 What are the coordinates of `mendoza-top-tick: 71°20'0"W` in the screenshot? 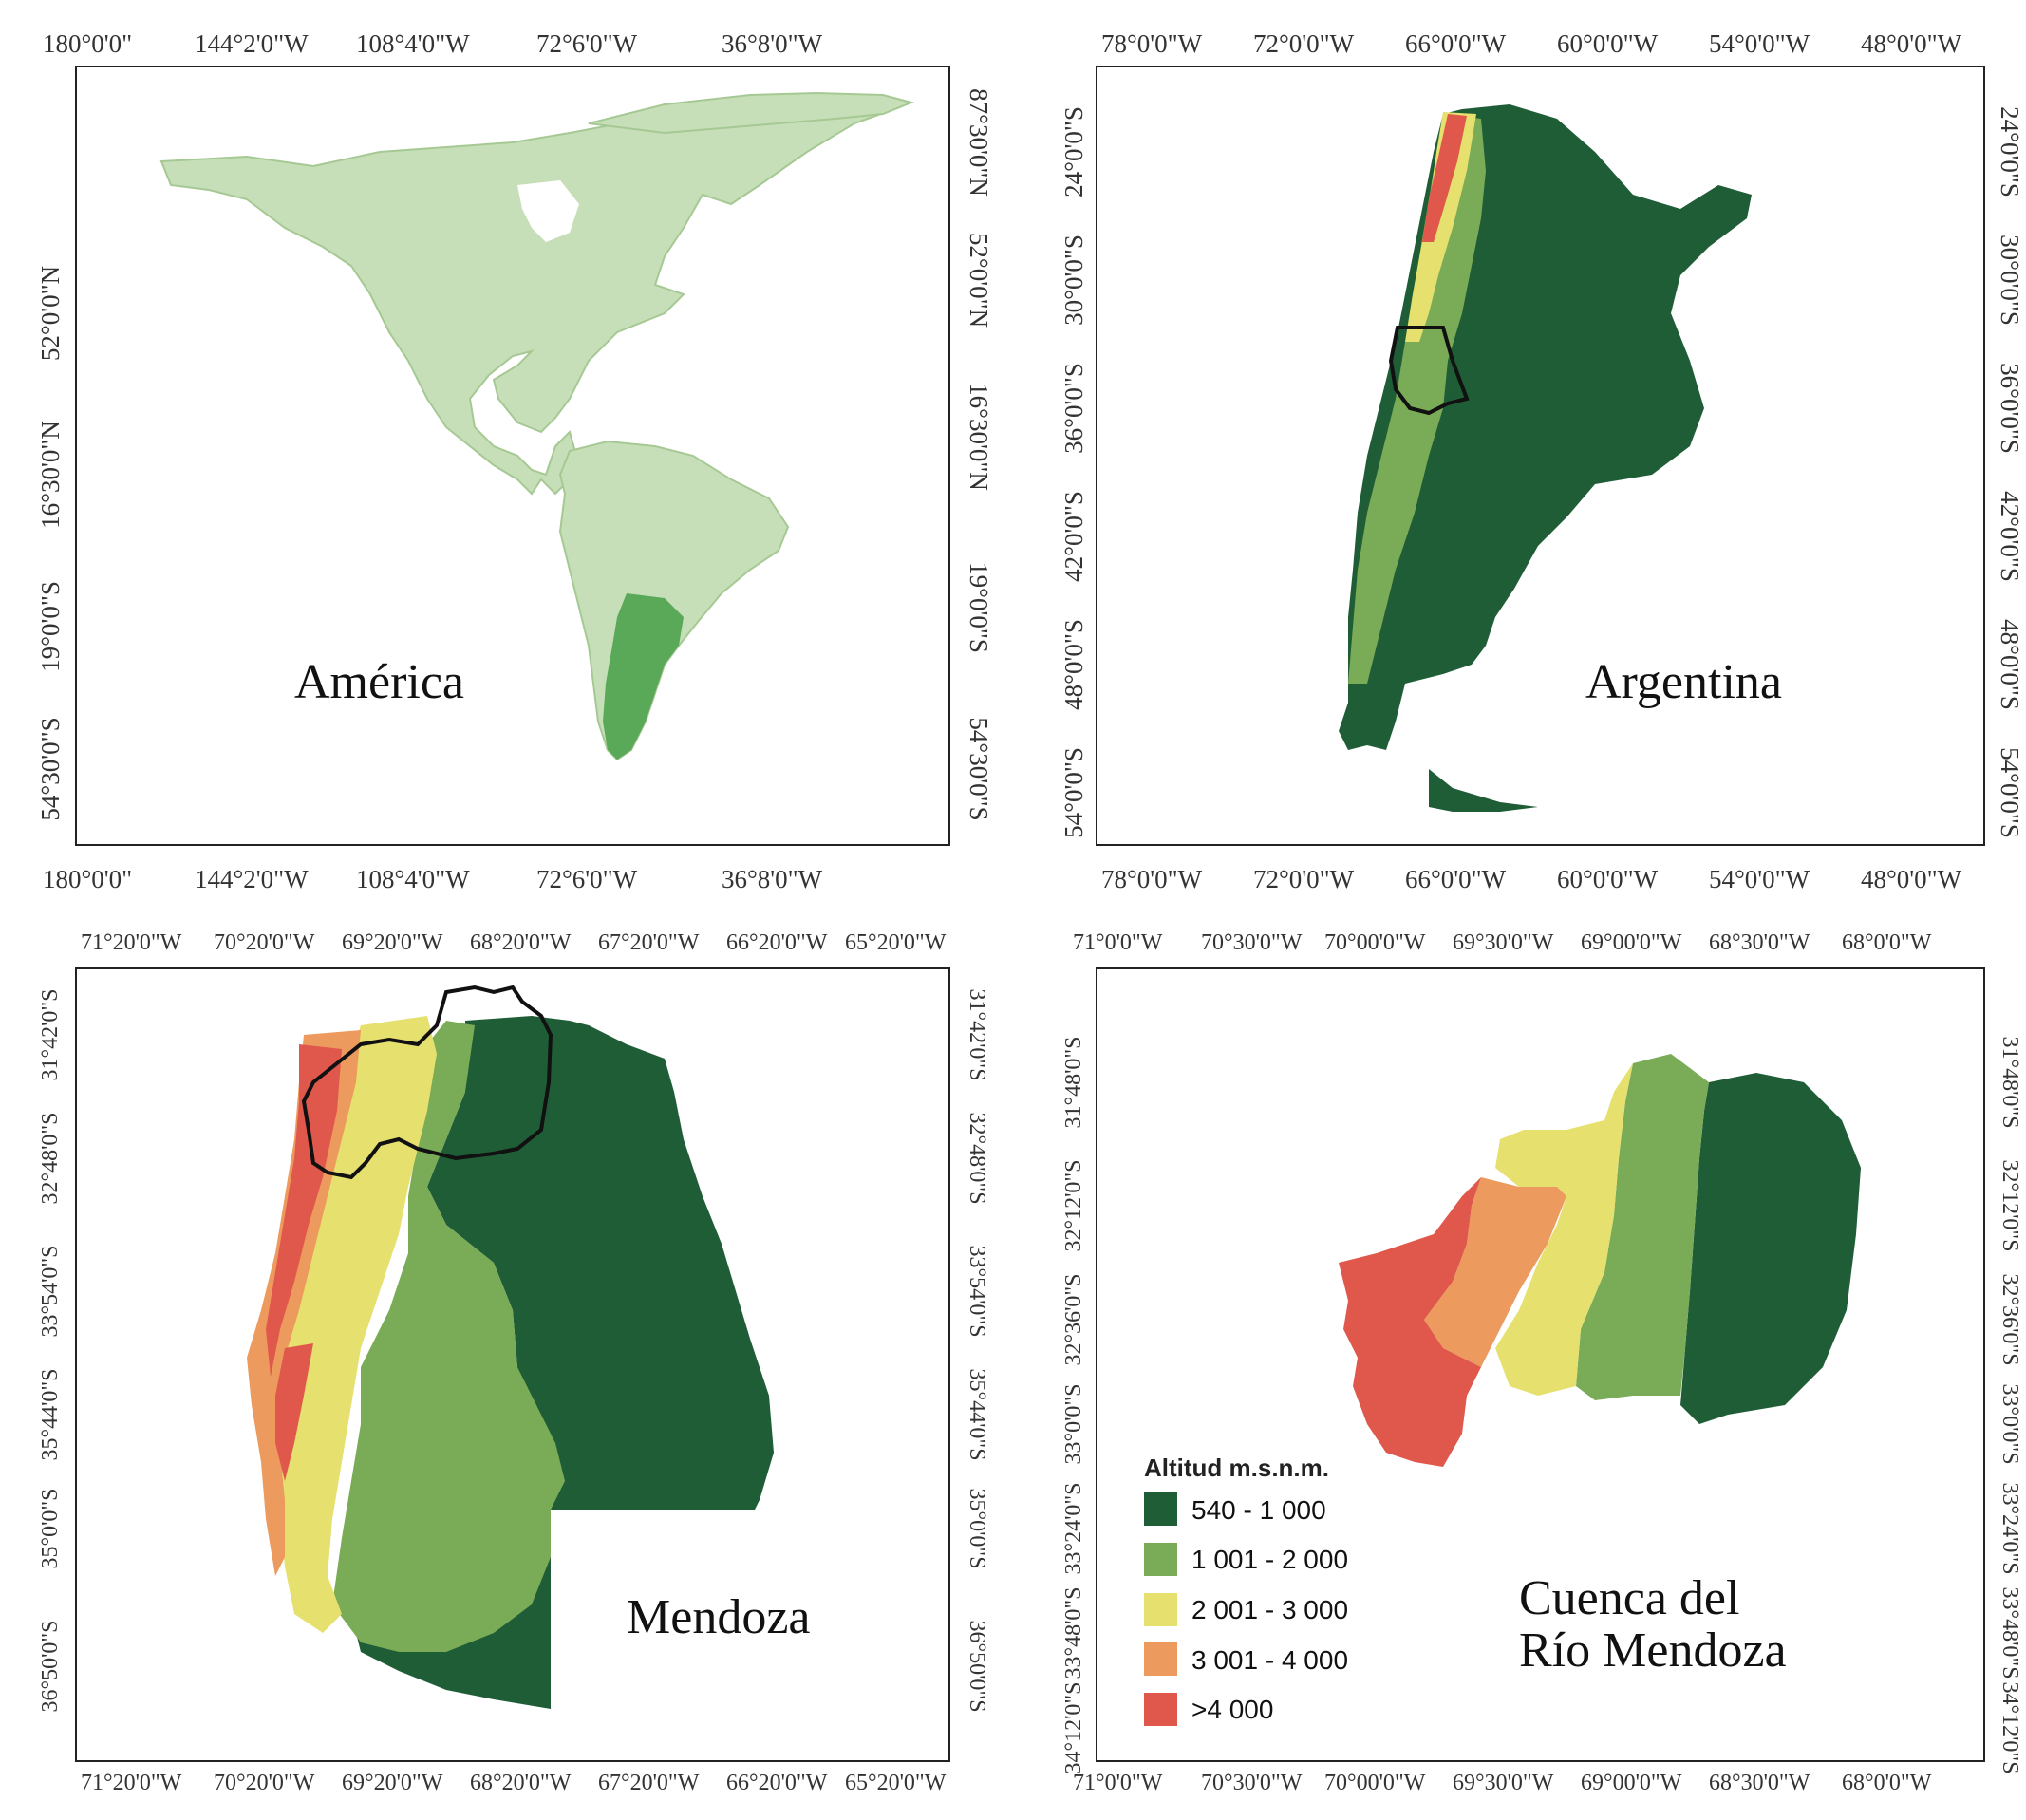 It's located at (131, 942).